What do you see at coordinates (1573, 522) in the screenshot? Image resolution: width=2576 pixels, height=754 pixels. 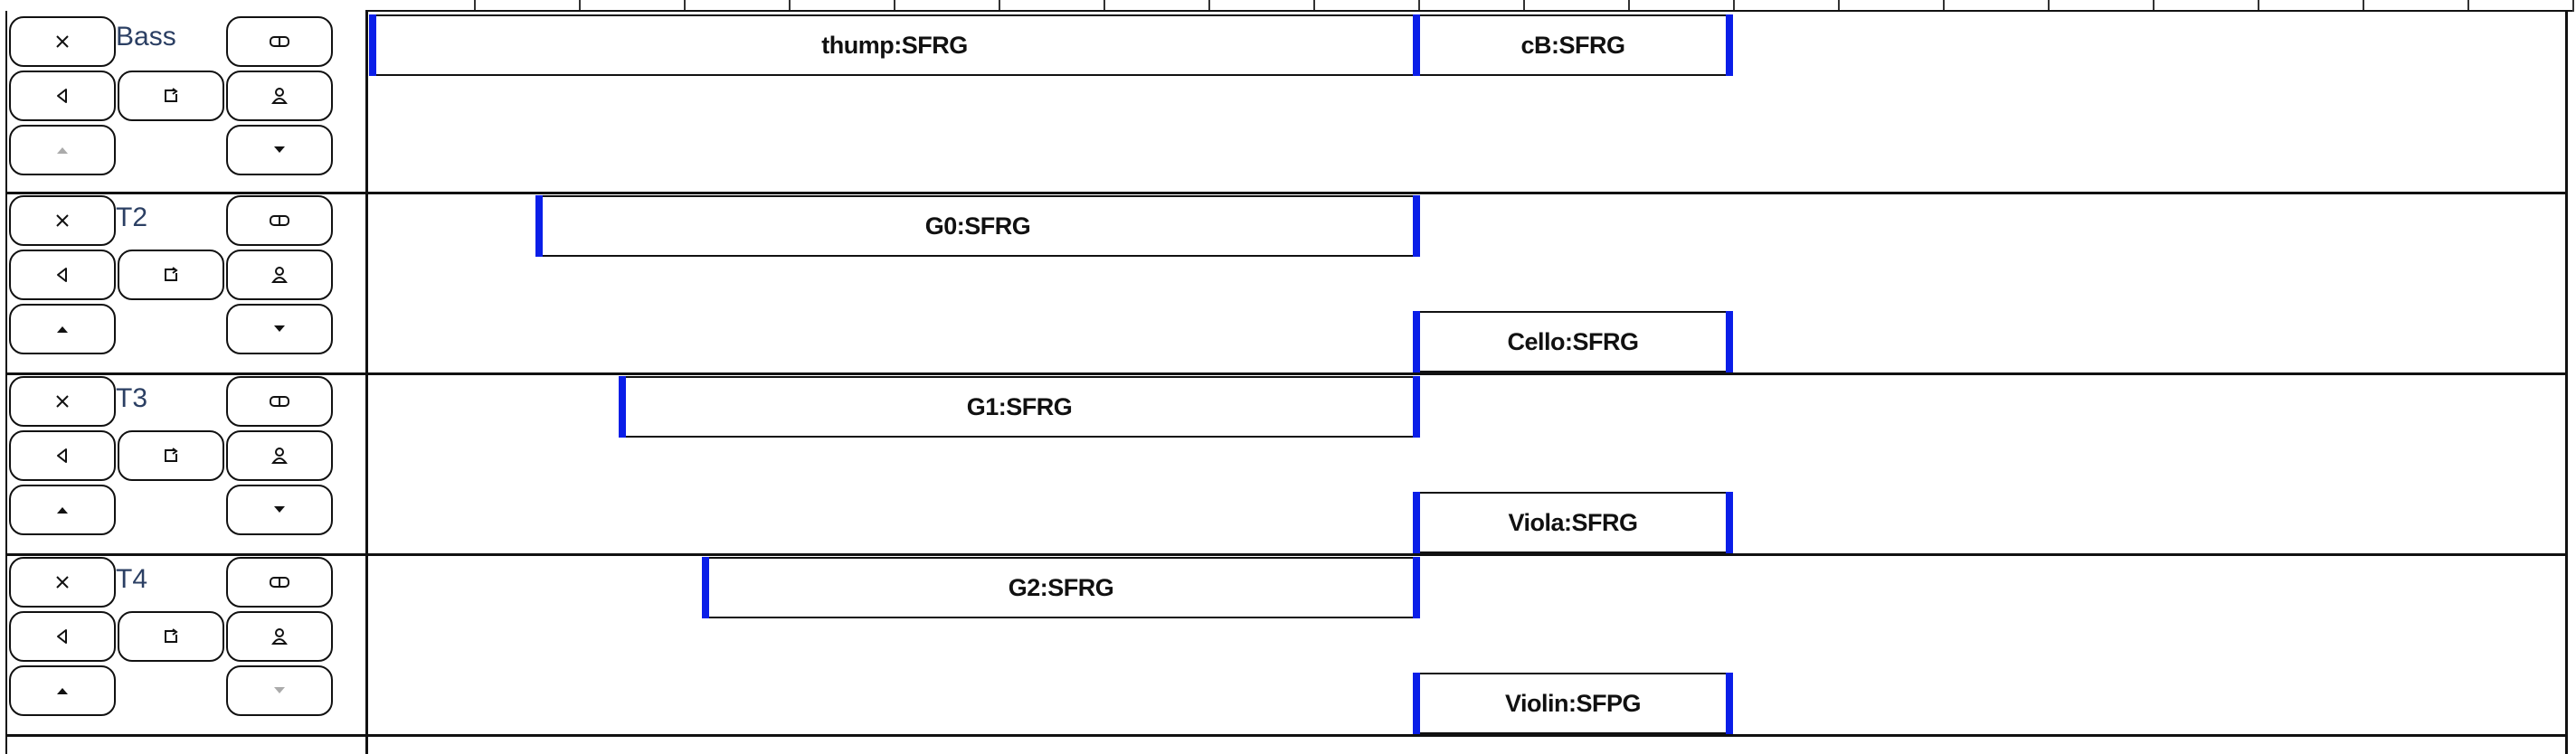 I see `clip: Viola:SFRG` at bounding box center [1573, 522].